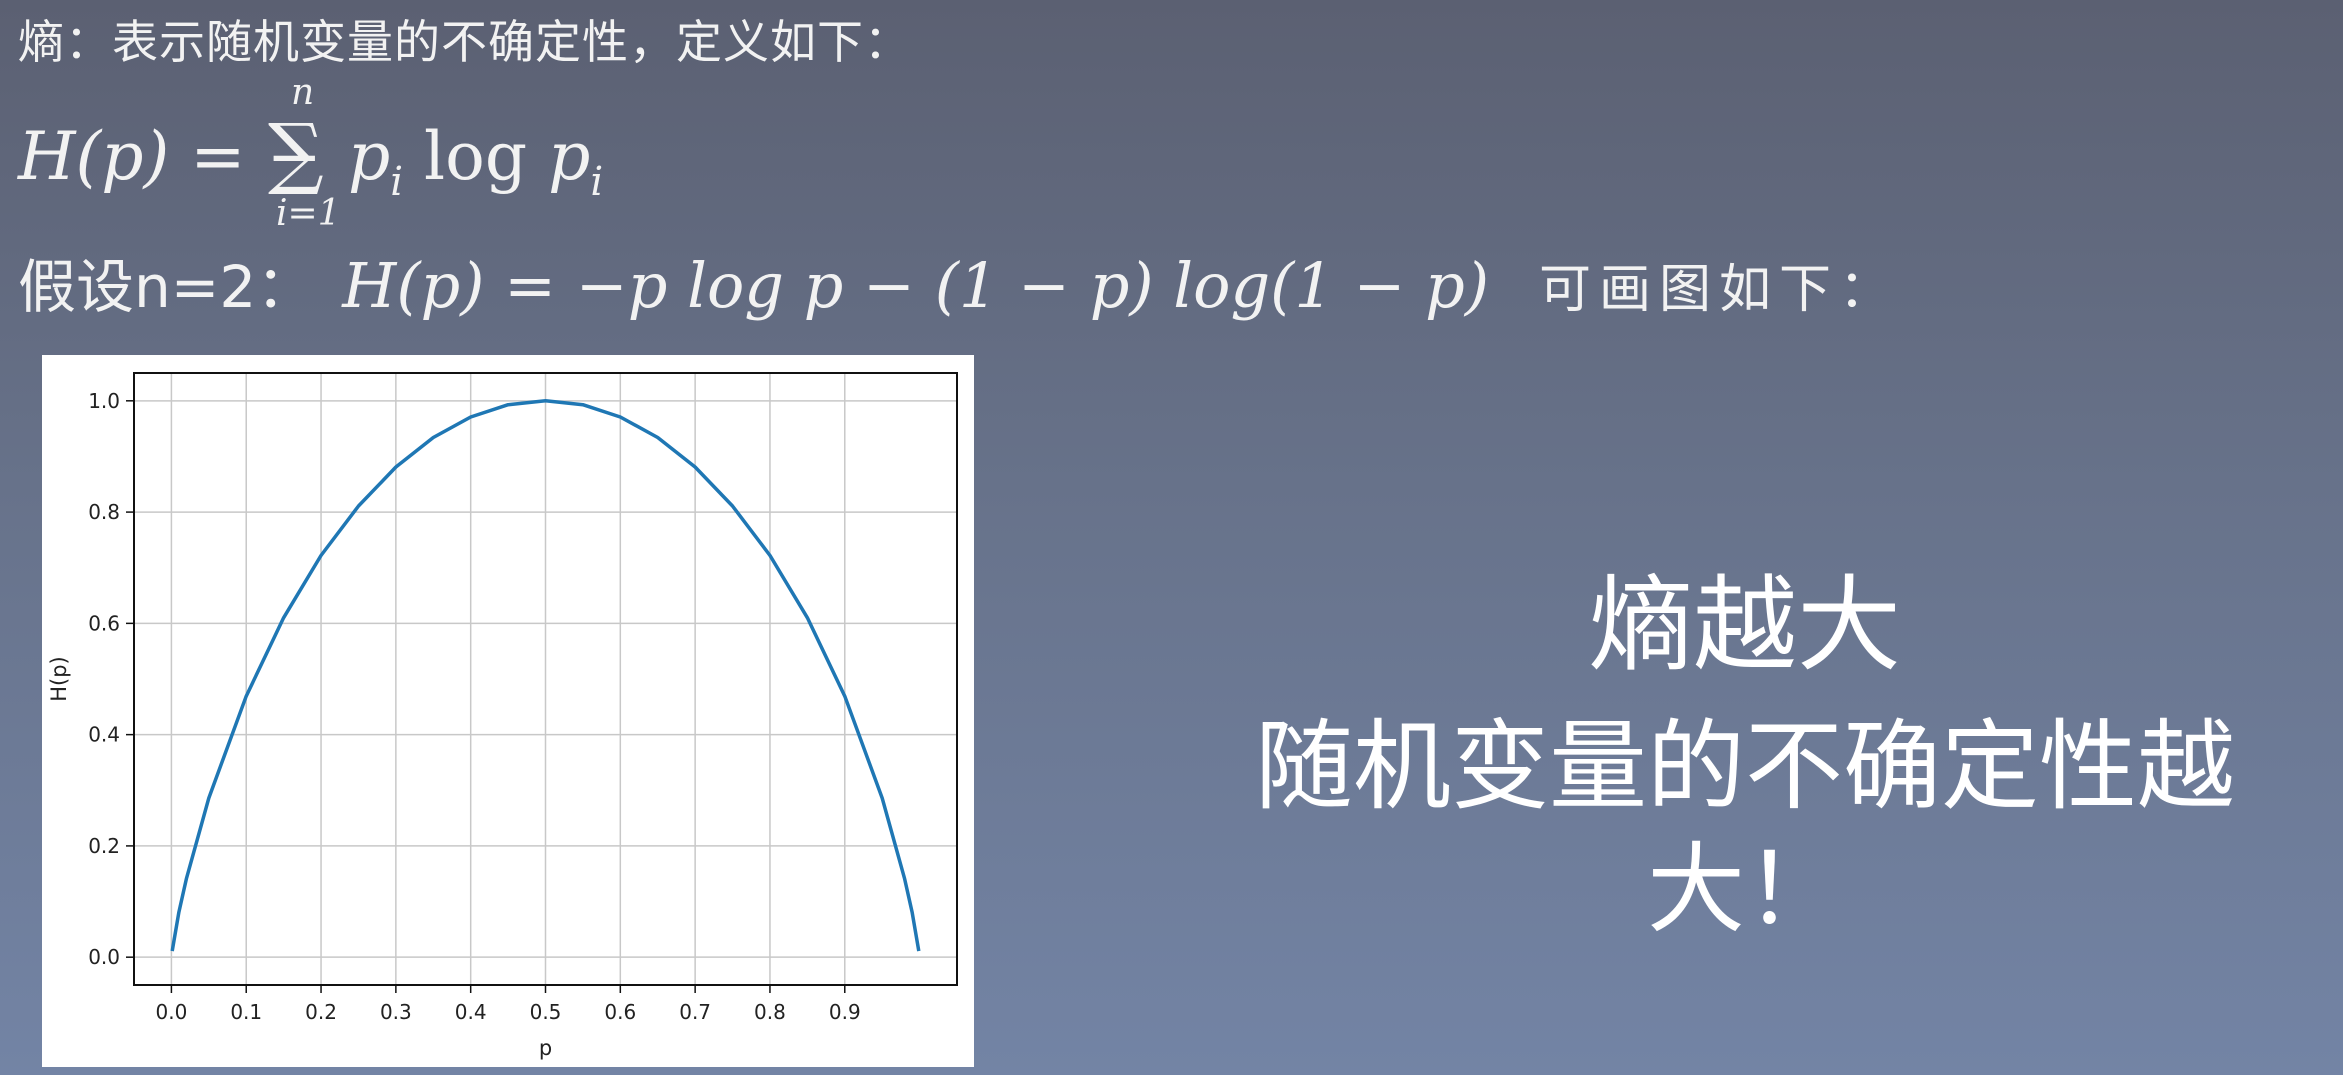  Describe the element at coordinates (476, 156) in the screenshot. I see `formula-log: log` at that location.